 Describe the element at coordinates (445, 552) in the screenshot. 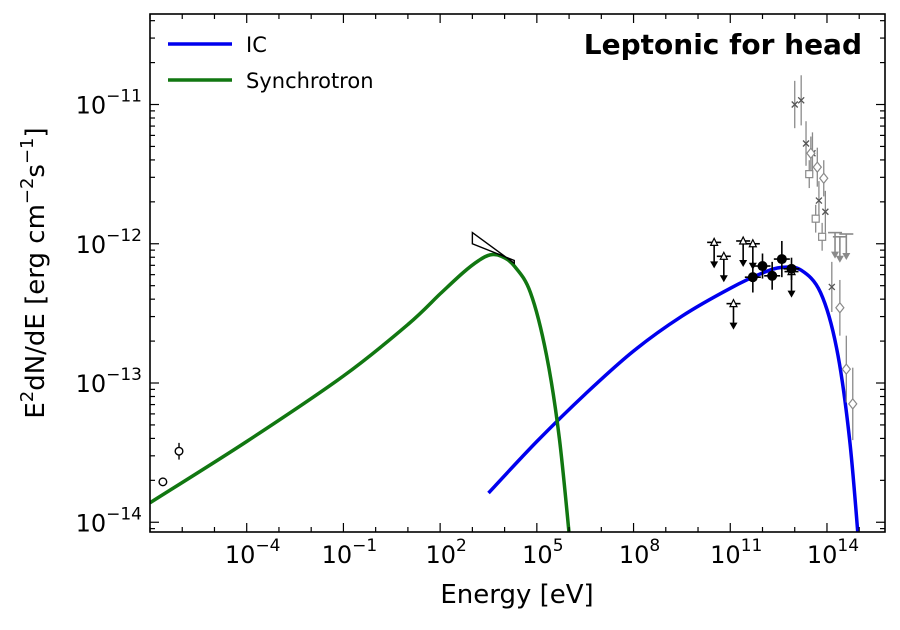

I see `x-tick-label: 10²` at that location.